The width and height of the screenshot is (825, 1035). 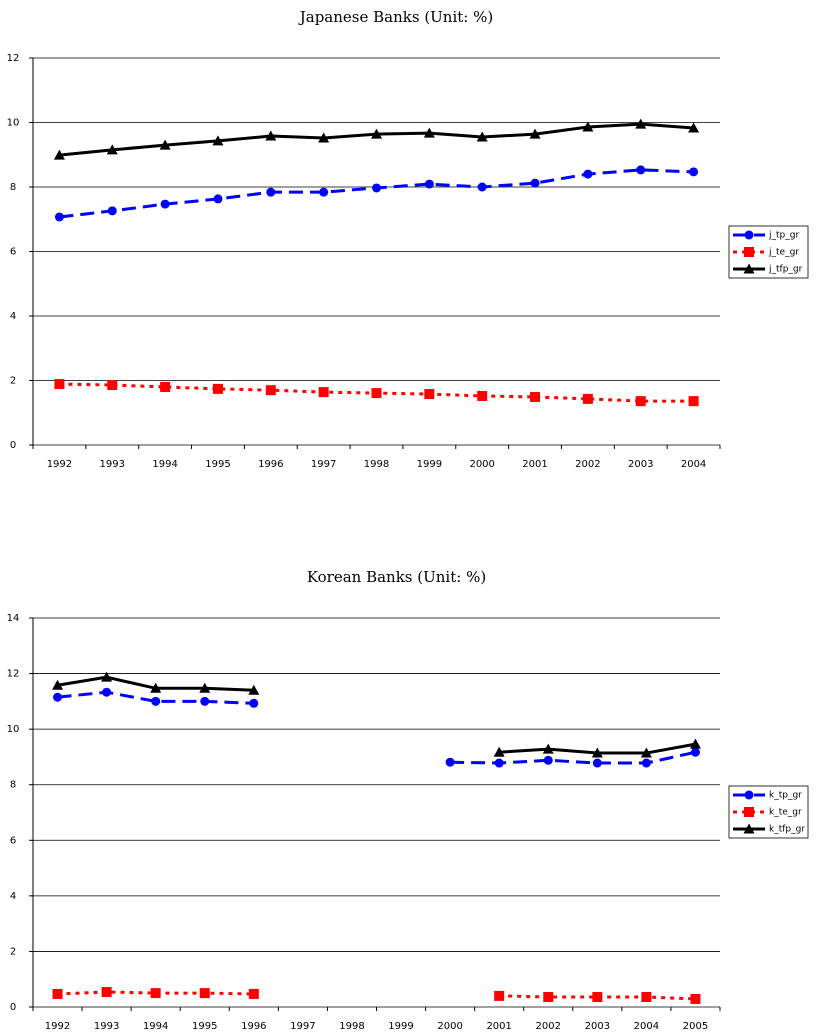 I want to click on chart-title: Korean Banks (Unit: %), so click(x=396, y=577).